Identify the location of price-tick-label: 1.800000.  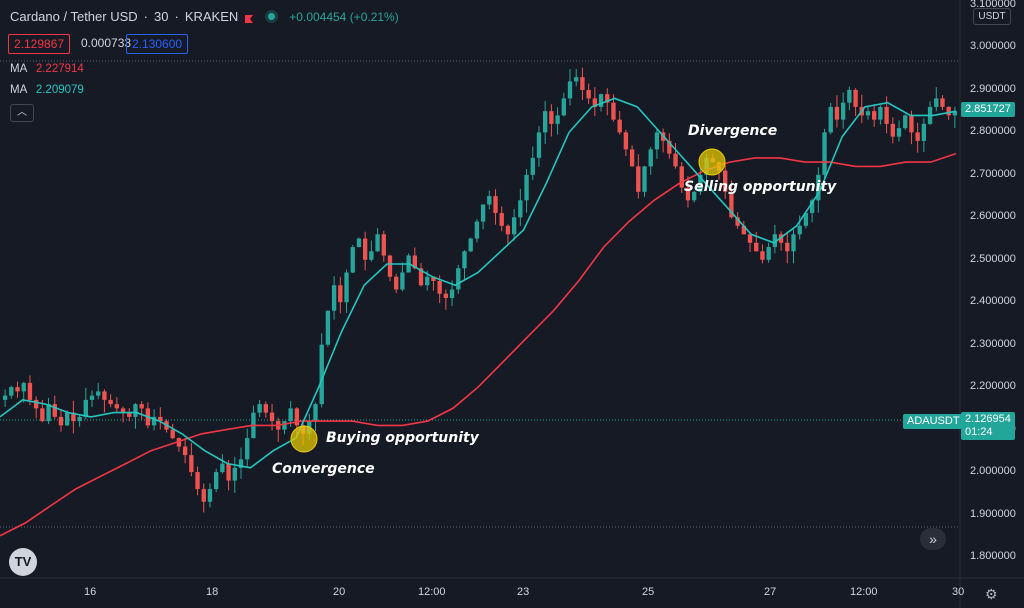
(993, 556).